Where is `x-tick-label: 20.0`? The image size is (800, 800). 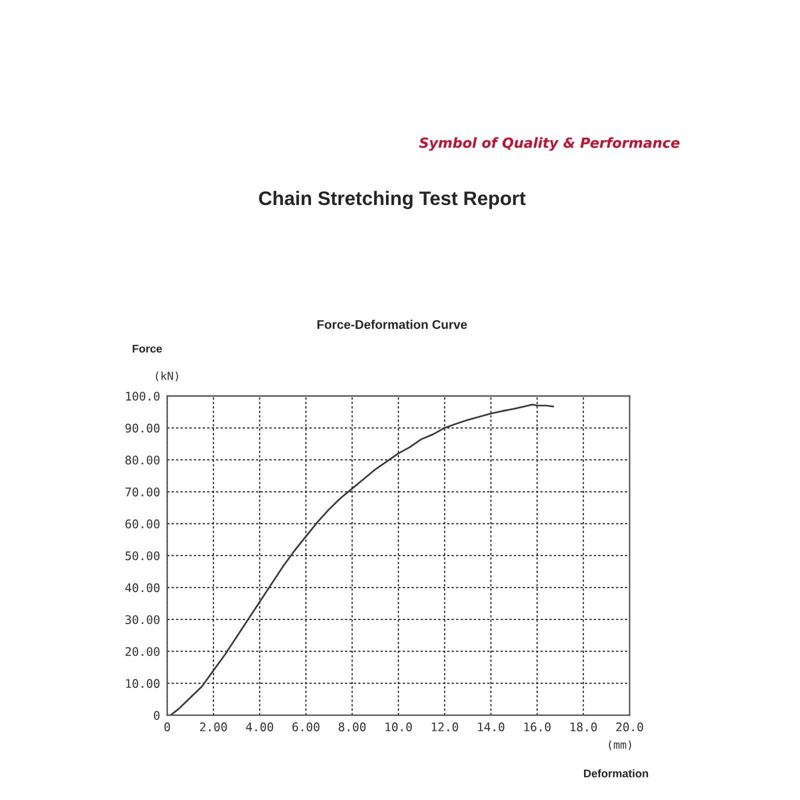 x-tick-label: 20.0 is located at coordinates (630, 727).